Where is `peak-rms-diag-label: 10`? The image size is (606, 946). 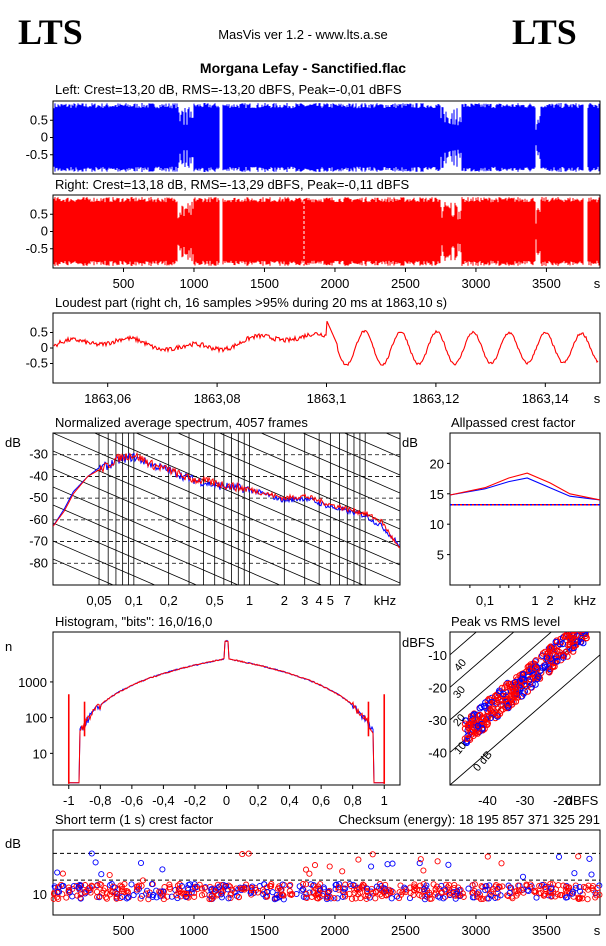
peak-rms-diag-label: 10 is located at coordinates (460, 748).